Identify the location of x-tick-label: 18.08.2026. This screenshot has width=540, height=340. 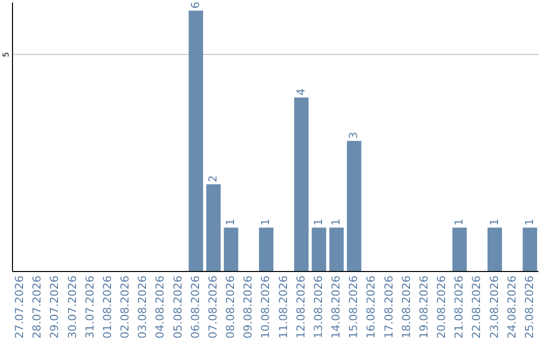
(406, 307).